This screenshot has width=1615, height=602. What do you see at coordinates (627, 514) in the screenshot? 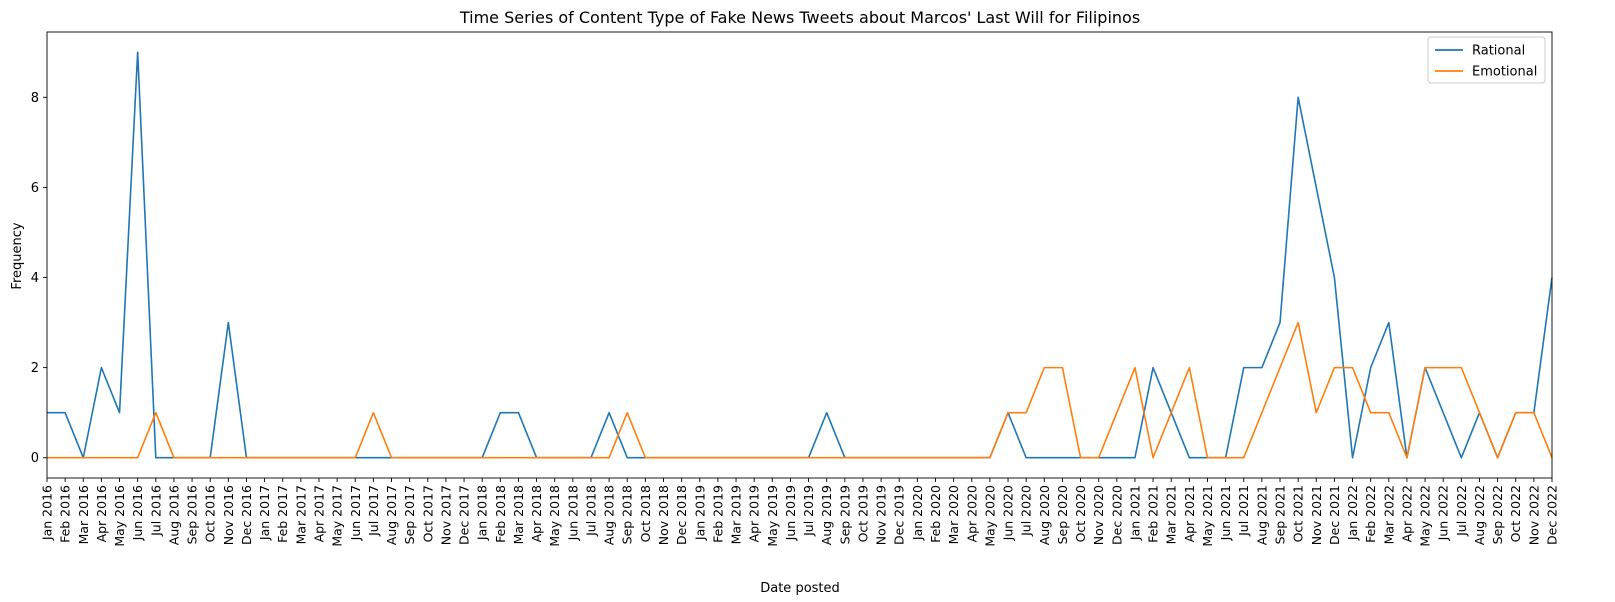
I see `x-tick-label: Sep 2018` at bounding box center [627, 514].